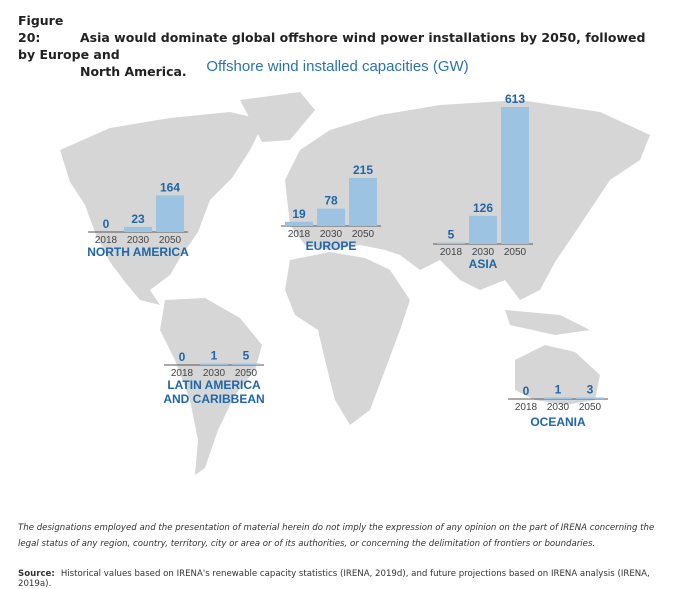 This screenshot has height=589, width=675. Describe the element at coordinates (590, 390) in the screenshot. I see `value-label: 3` at that location.